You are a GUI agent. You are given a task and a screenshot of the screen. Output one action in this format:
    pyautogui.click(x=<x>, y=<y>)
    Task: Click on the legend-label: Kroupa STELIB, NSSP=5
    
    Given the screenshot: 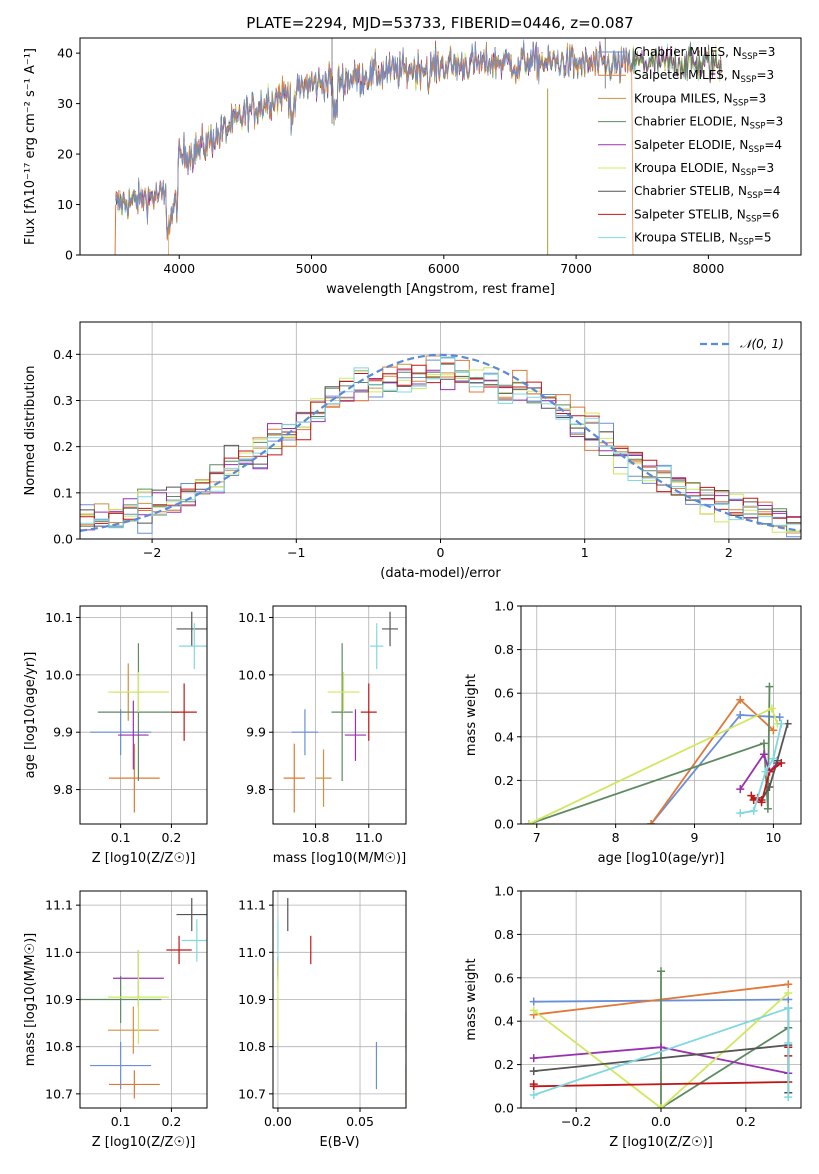 What is the action you would take?
    pyautogui.click(x=703, y=239)
    